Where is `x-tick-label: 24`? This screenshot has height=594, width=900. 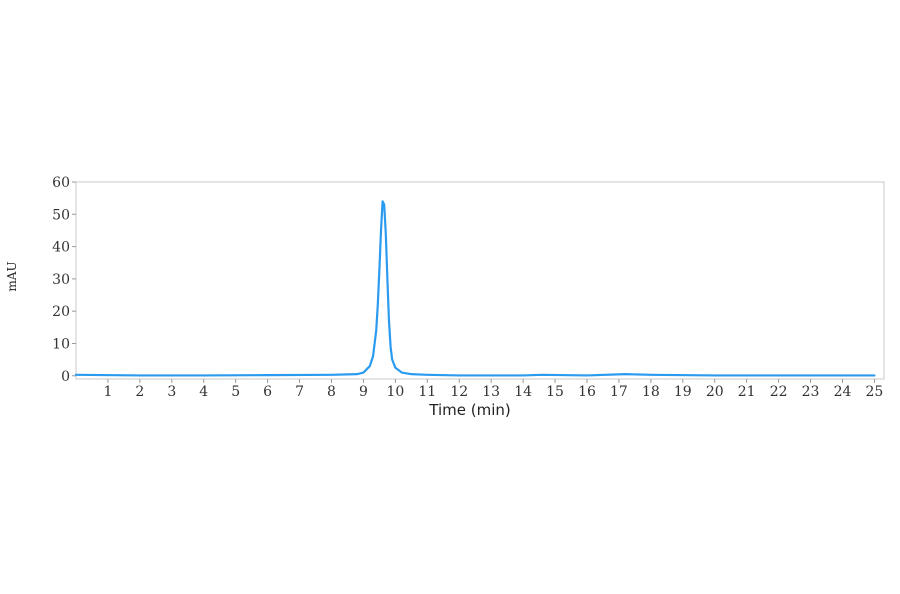
x-tick-label: 24 is located at coordinates (843, 392).